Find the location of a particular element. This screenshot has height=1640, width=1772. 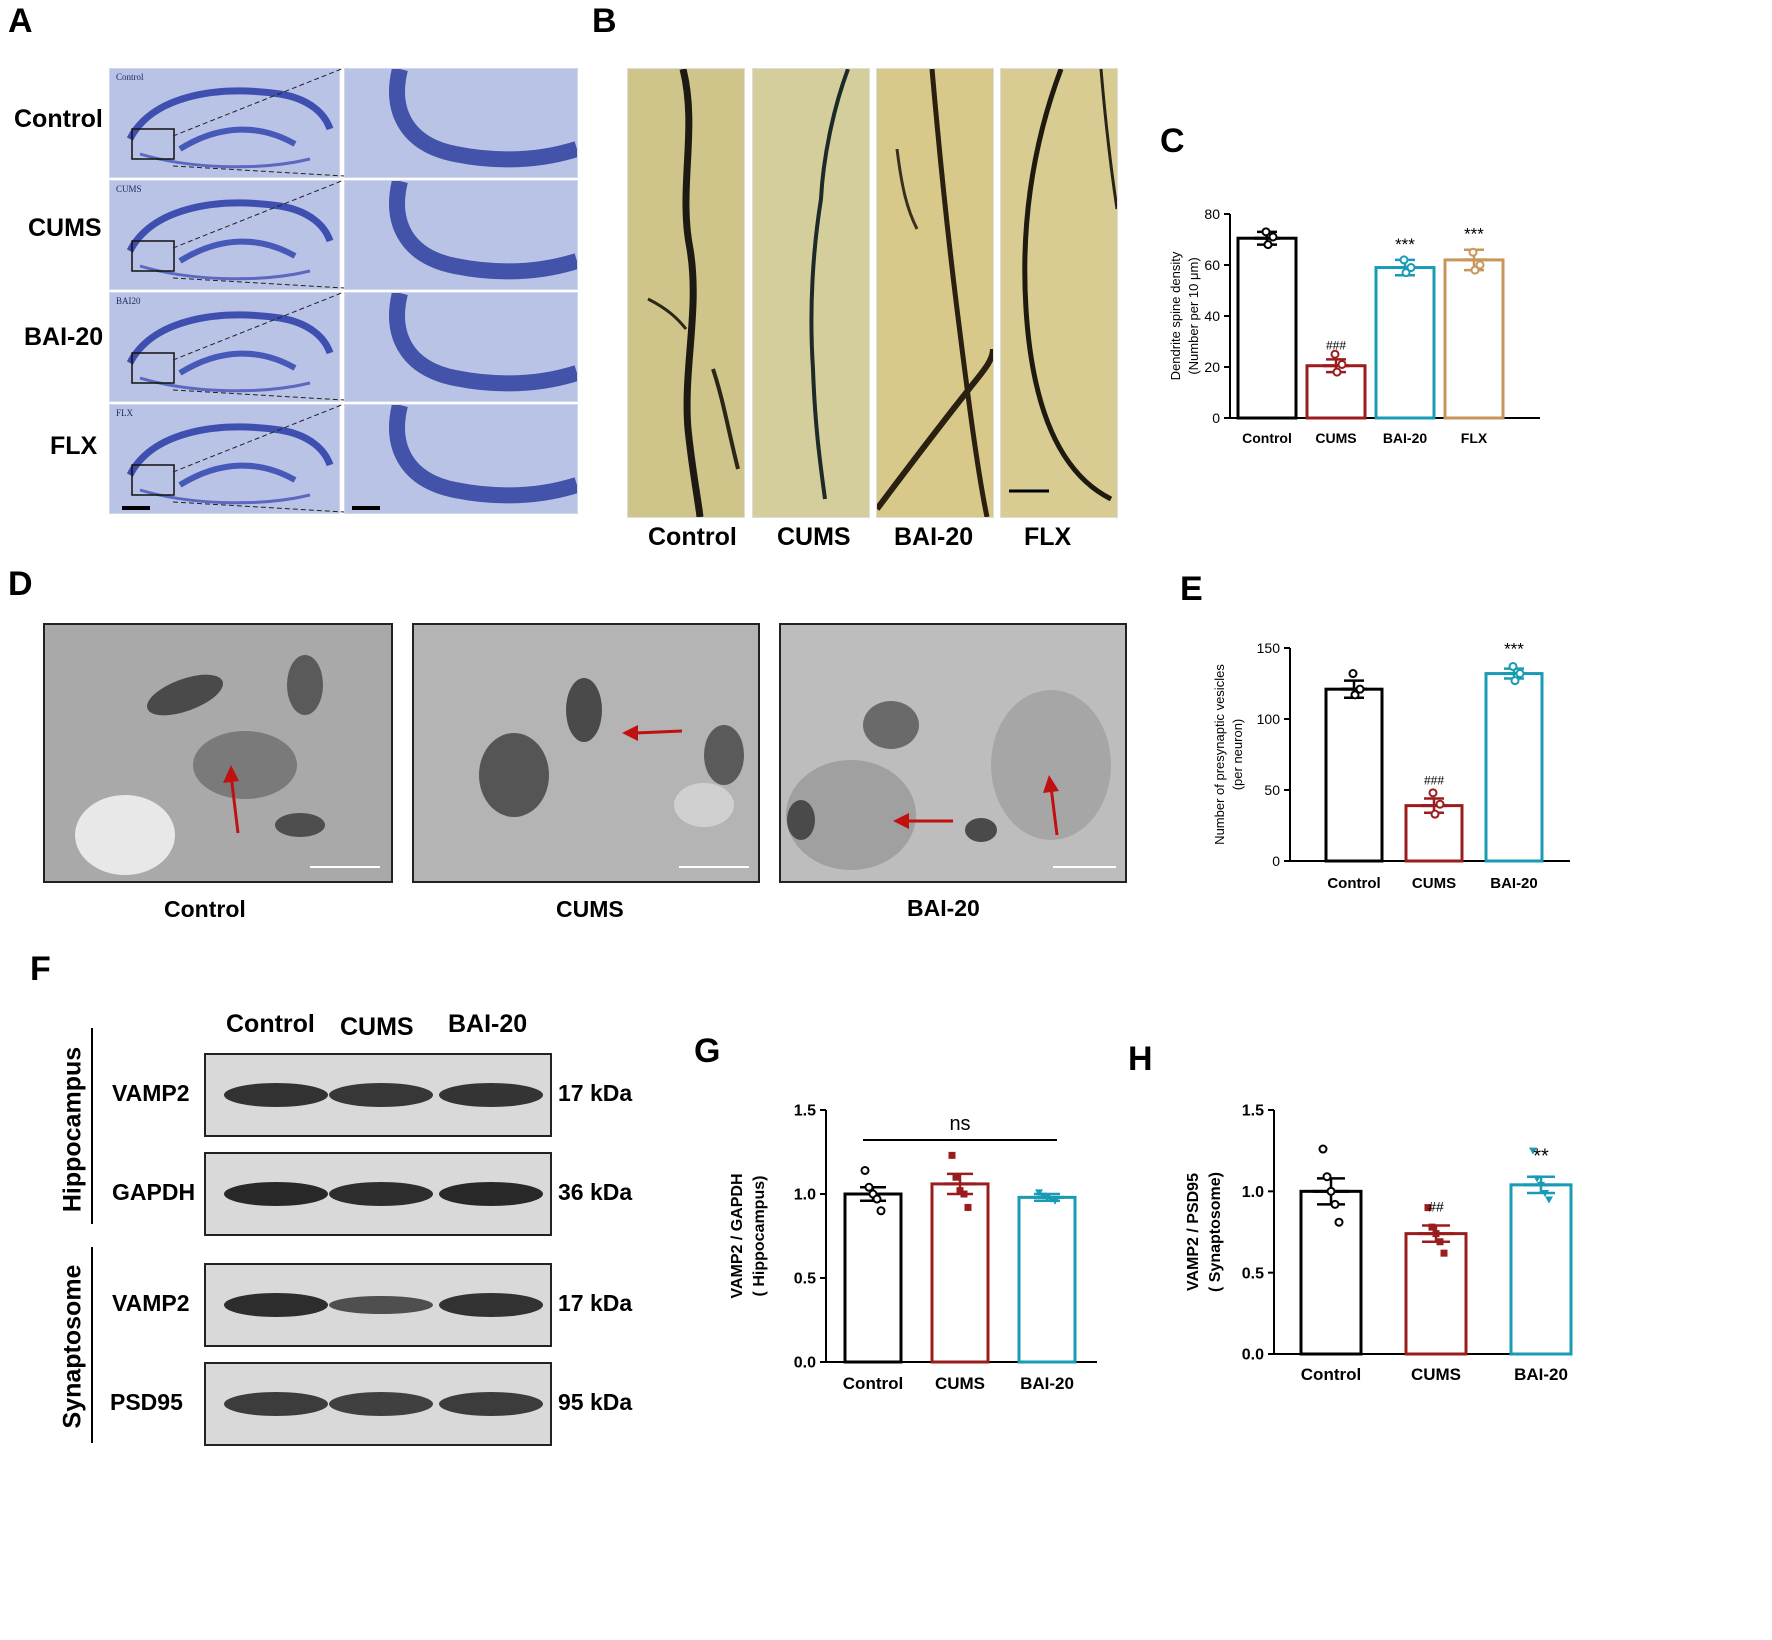

significance-mark: ## is located at coordinates (1436, 1206).